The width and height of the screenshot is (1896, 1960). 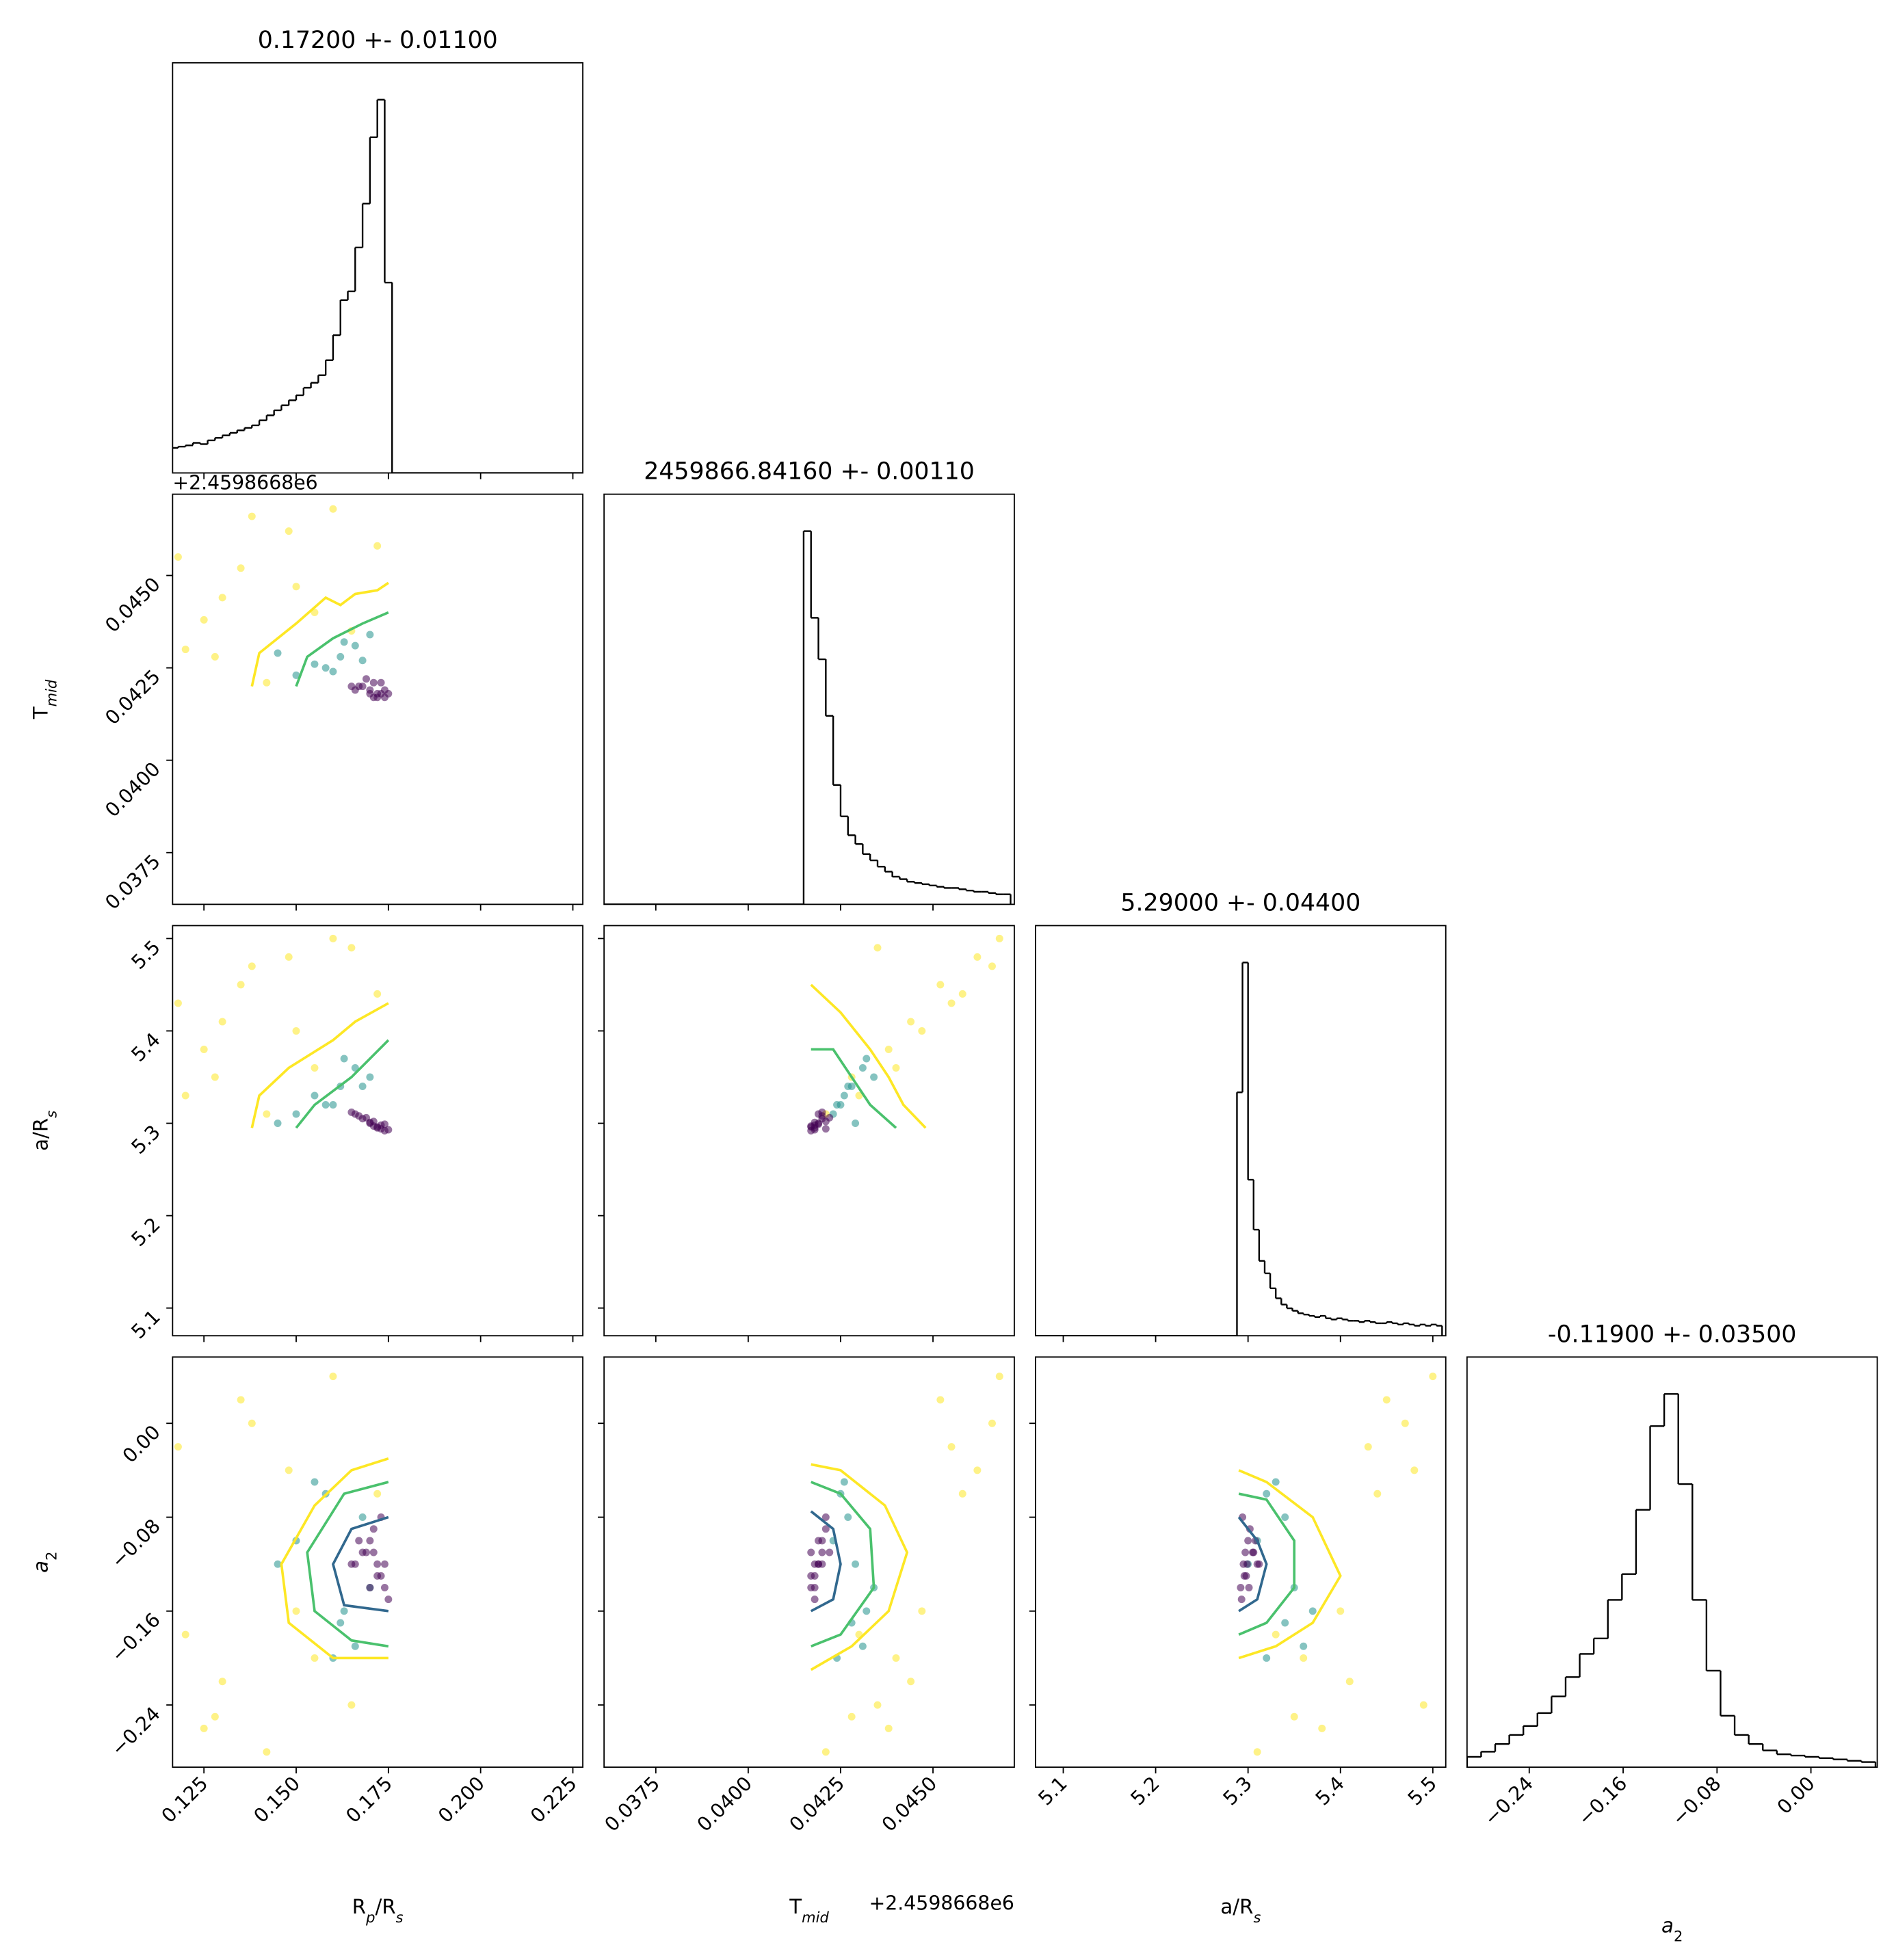 What do you see at coordinates (725, 1804) in the screenshot?
I see `x-tick-label: 0.0400` at bounding box center [725, 1804].